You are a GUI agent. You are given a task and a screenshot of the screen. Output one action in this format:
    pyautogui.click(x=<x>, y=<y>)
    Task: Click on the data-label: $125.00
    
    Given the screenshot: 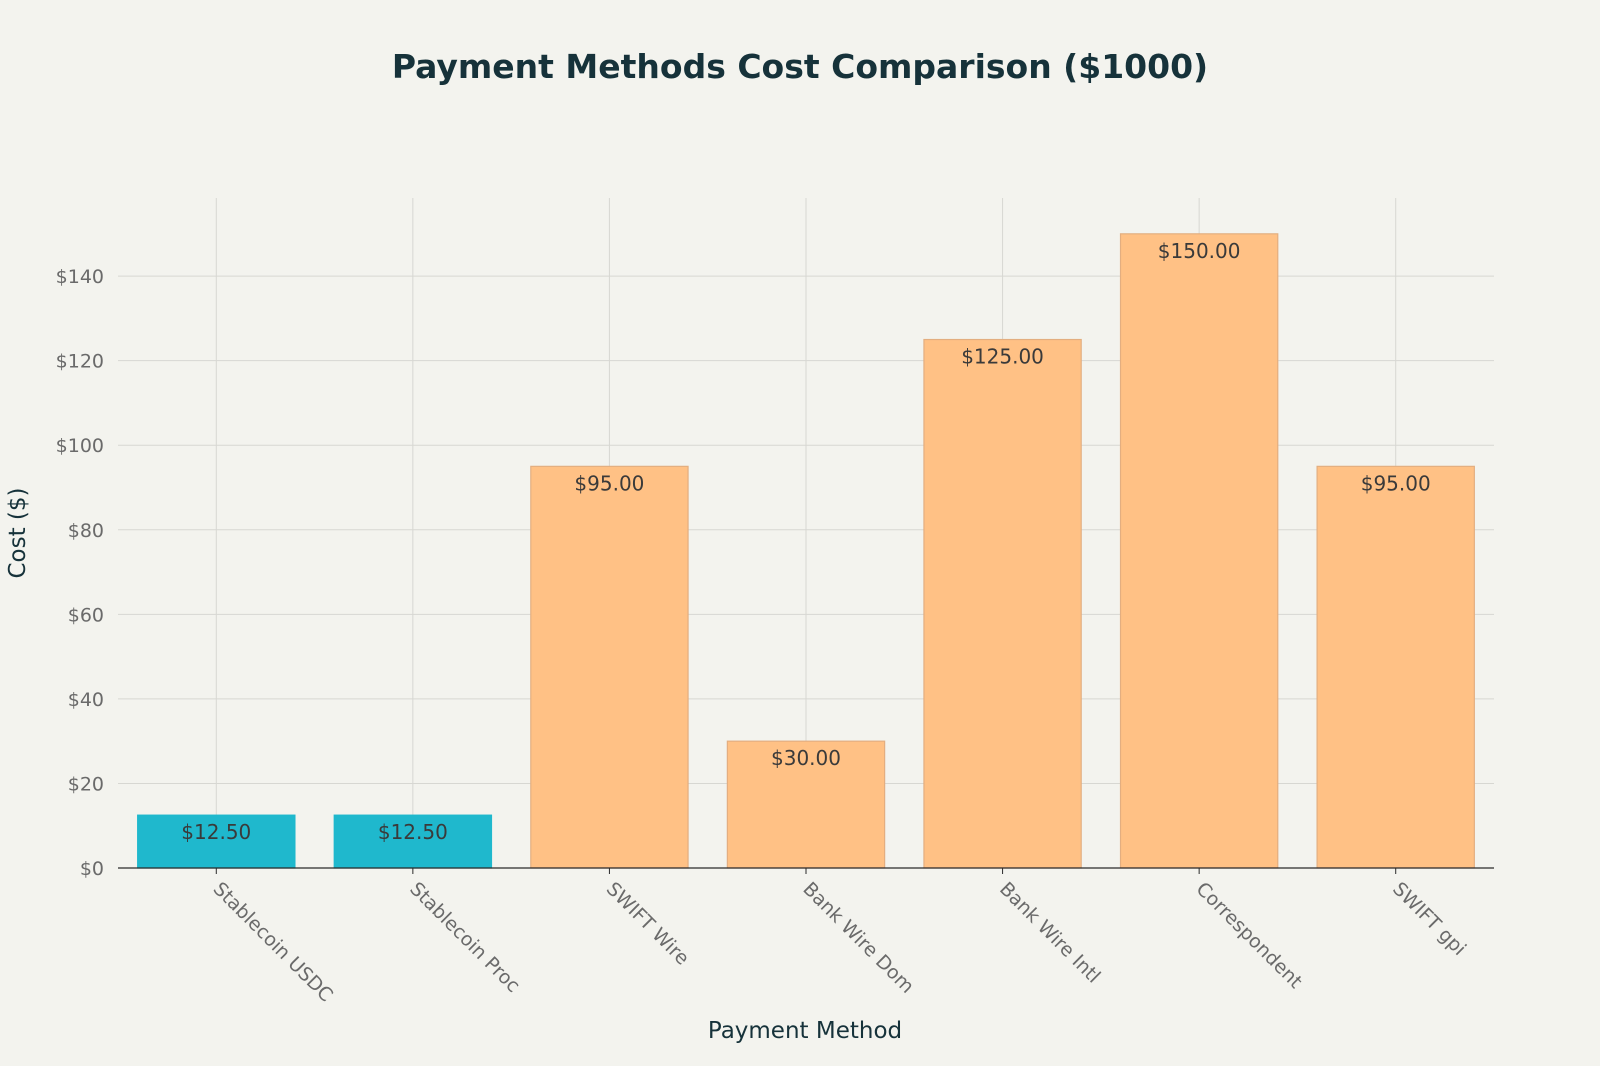 What is the action you would take?
    pyautogui.click(x=1002, y=357)
    